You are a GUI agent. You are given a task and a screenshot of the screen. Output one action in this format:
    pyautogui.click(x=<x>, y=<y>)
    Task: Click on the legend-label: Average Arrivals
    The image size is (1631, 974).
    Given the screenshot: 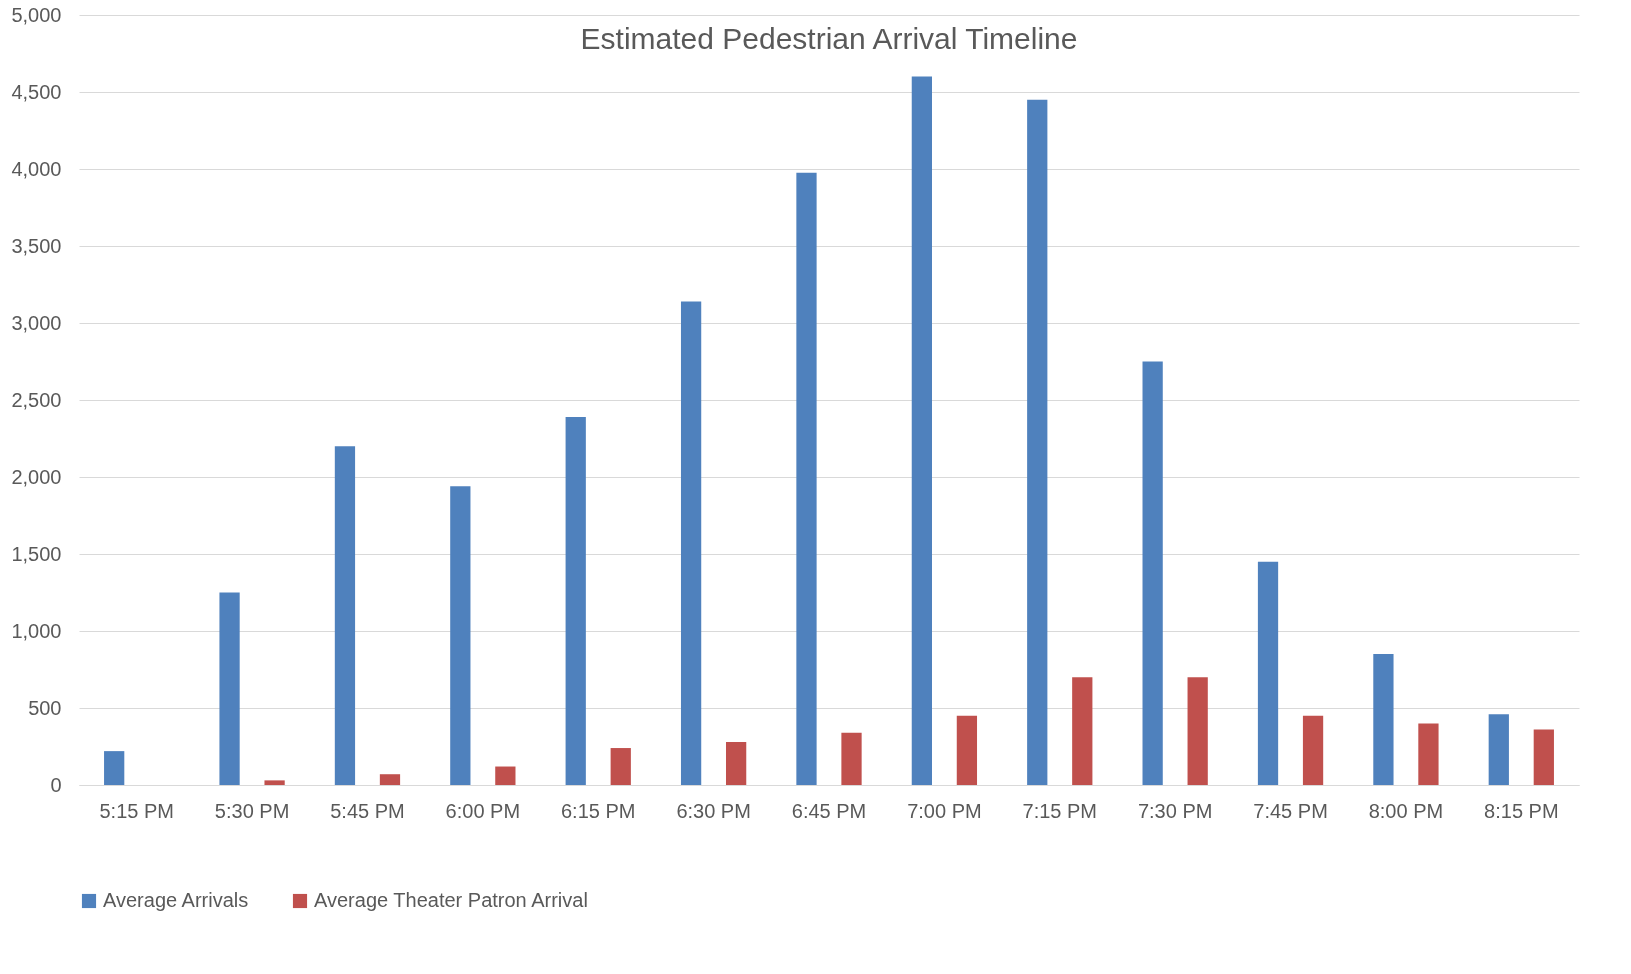 What is the action you would take?
    pyautogui.click(x=176, y=900)
    